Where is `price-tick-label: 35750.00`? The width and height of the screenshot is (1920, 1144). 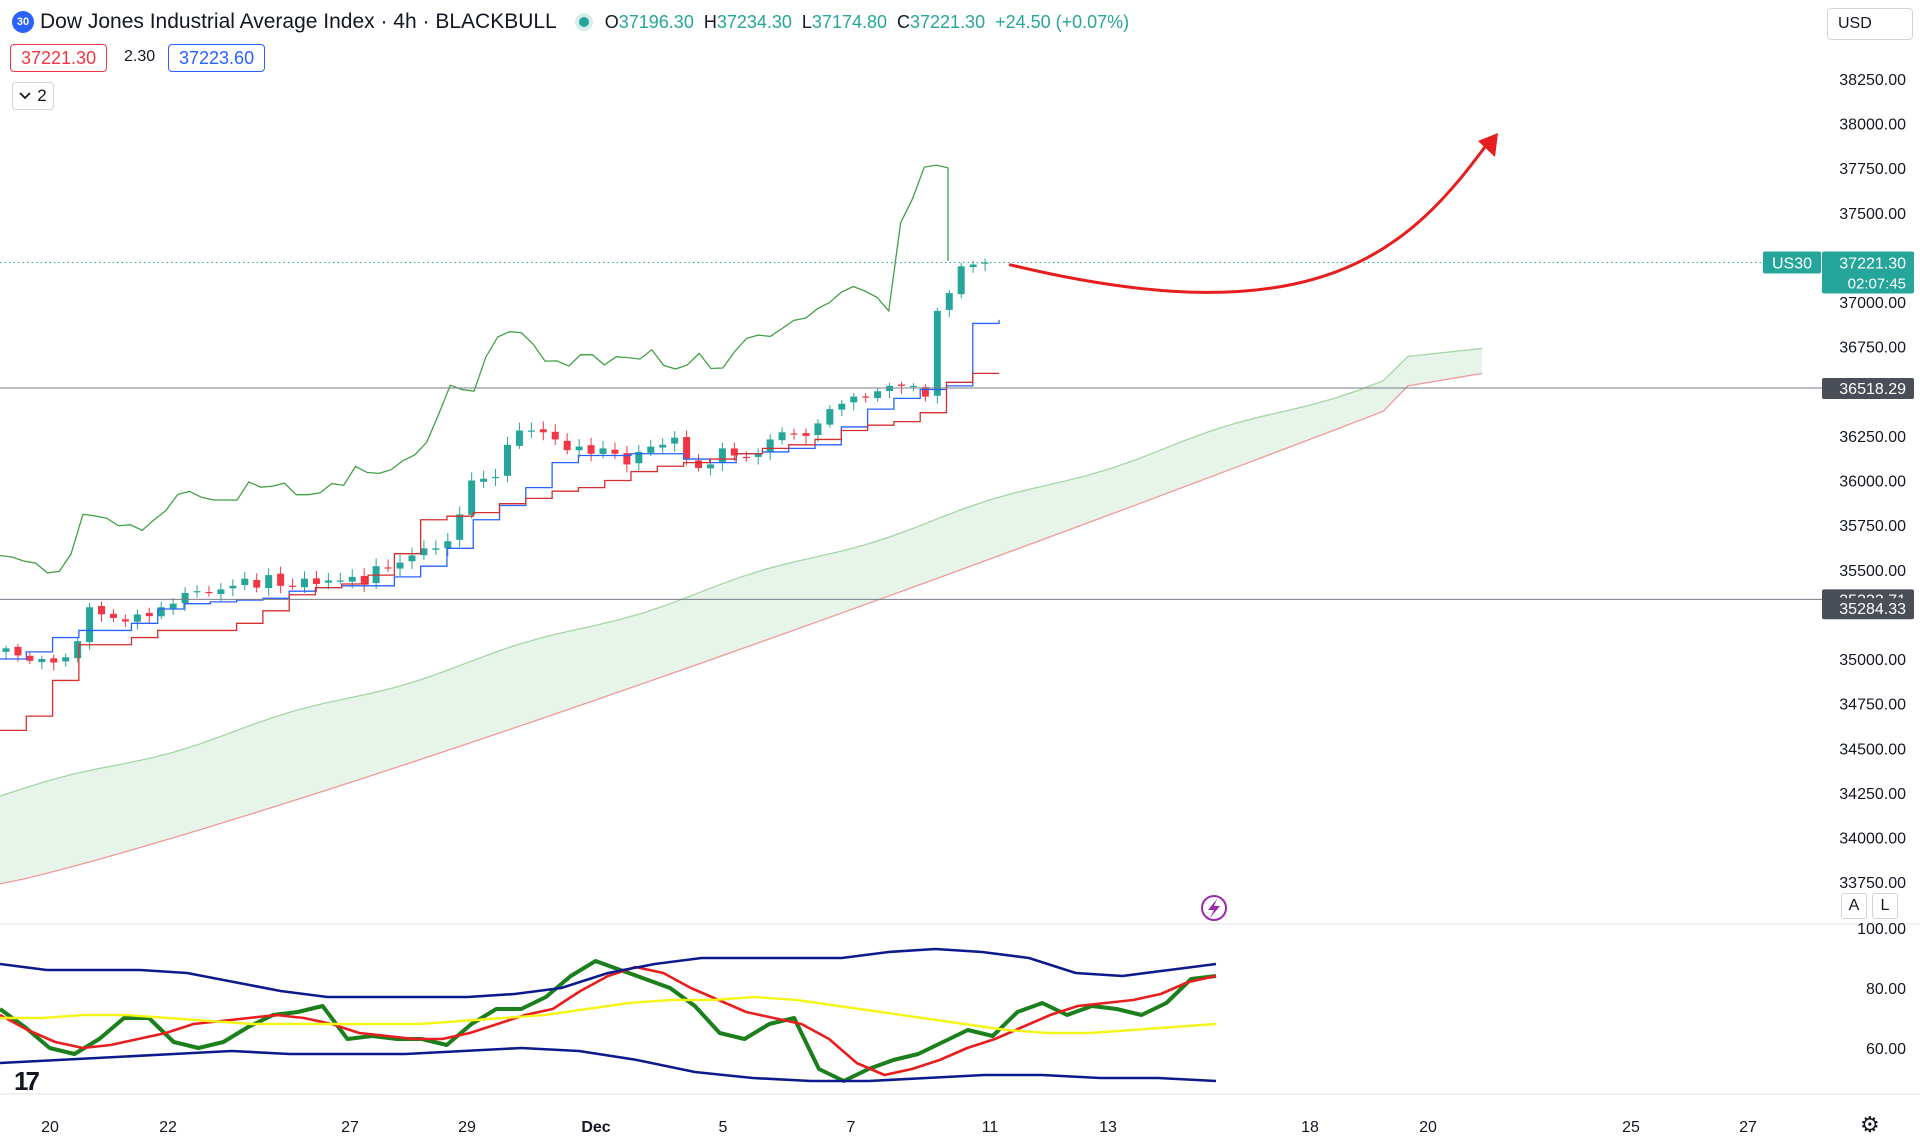
price-tick-label: 35750.00 is located at coordinates (1872, 526).